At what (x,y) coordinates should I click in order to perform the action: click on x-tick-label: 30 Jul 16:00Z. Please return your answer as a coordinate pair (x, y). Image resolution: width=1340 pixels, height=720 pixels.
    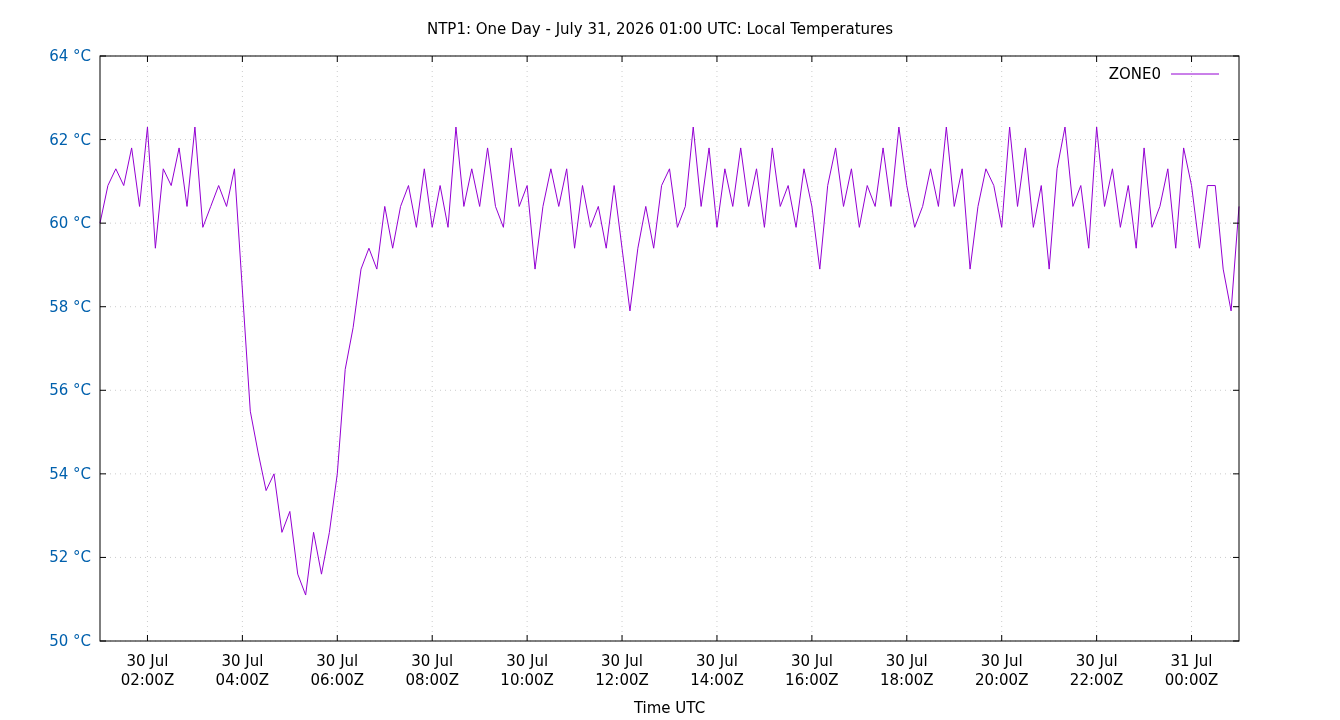
    Looking at the image, I should click on (812, 670).